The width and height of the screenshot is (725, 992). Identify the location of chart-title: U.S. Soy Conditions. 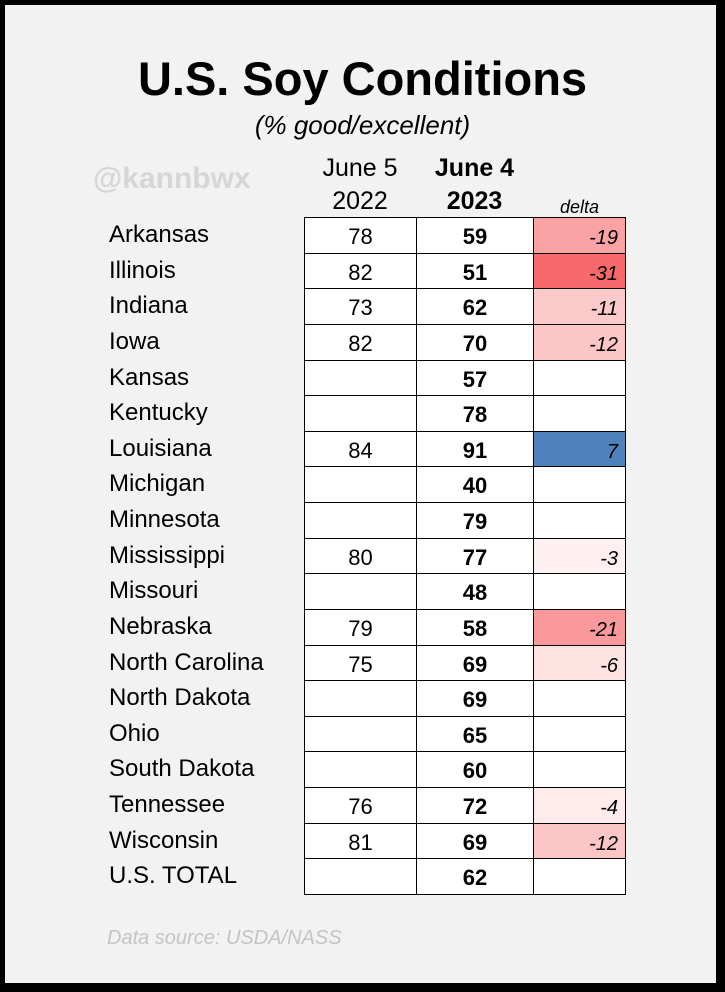
(362, 78).